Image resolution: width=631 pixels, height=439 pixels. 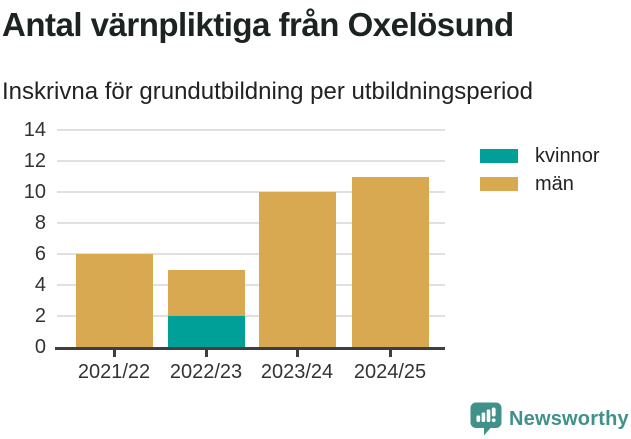 What do you see at coordinates (34, 130) in the screenshot?
I see `y-axis-label-14: 14` at bounding box center [34, 130].